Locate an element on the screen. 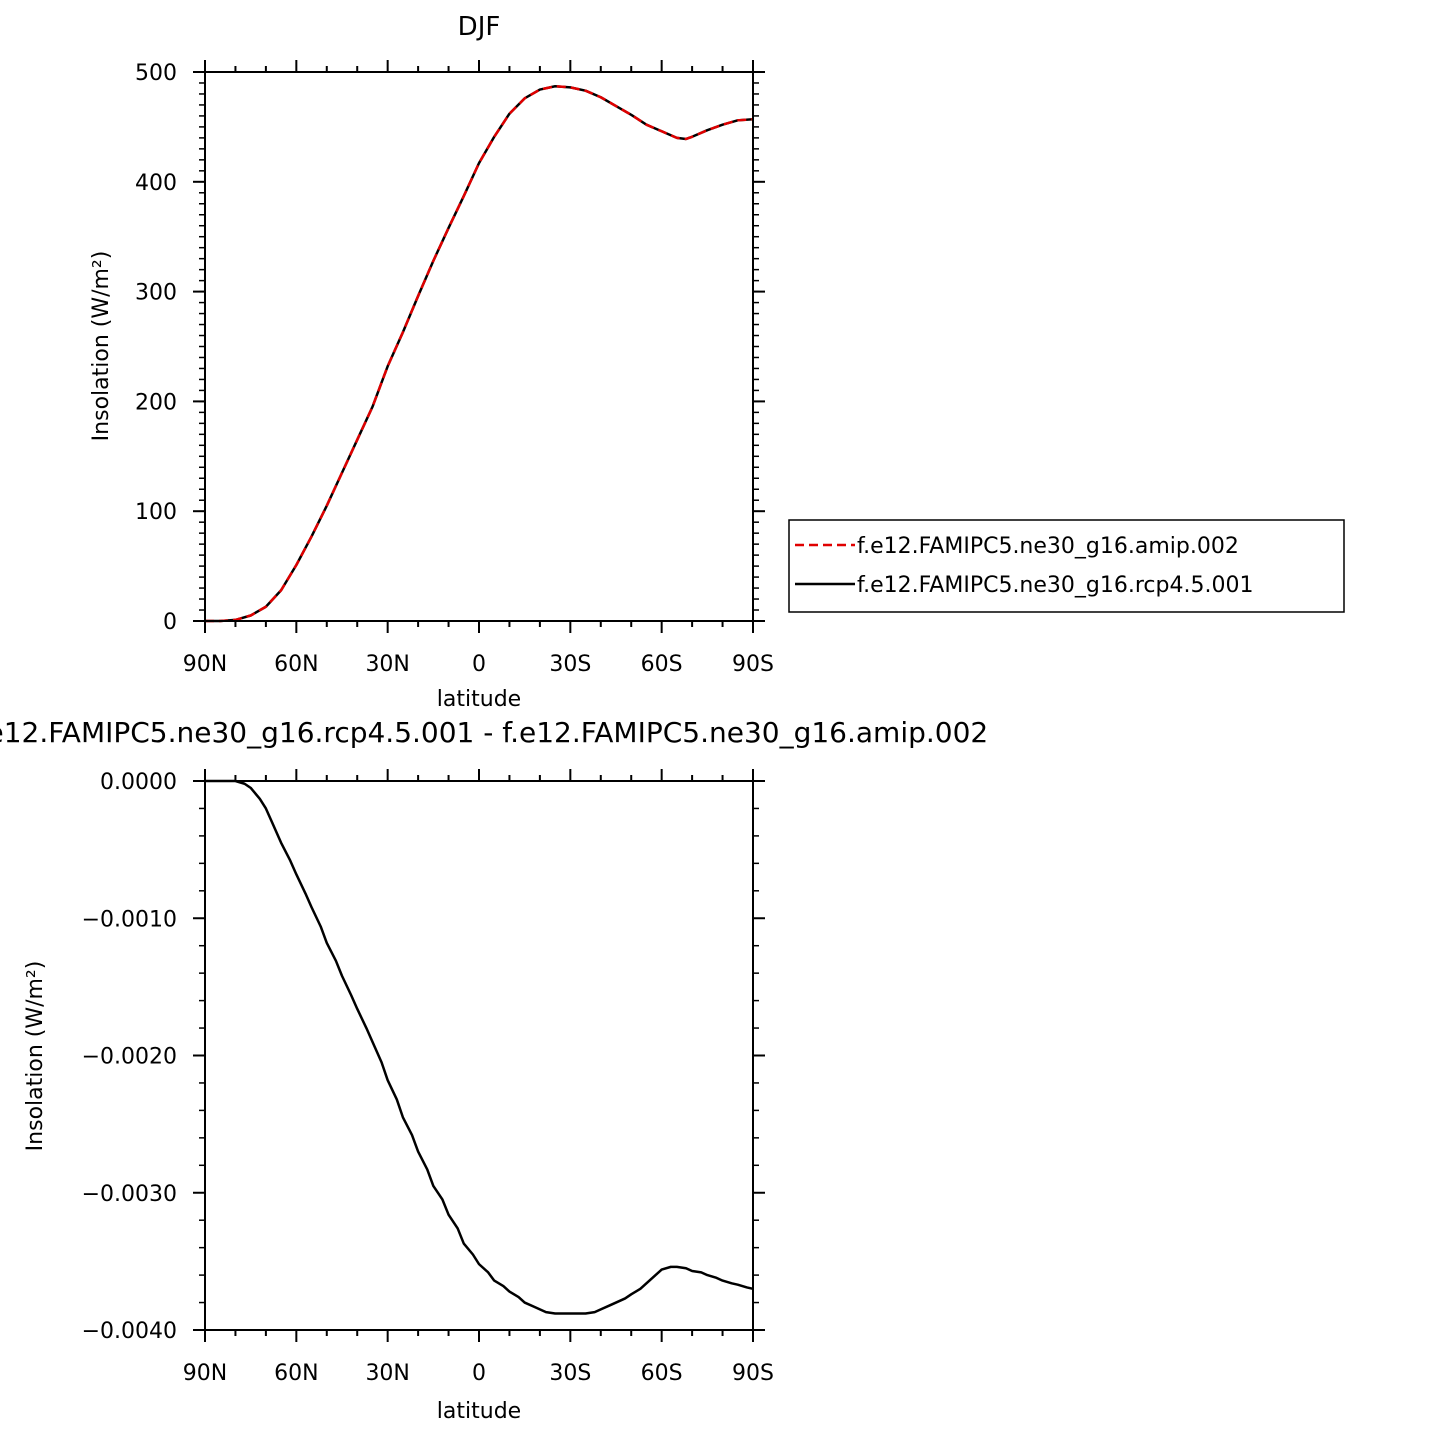 The height and width of the screenshot is (1430, 1430). top-x-tick-label: 90N is located at coordinates (205, 664).